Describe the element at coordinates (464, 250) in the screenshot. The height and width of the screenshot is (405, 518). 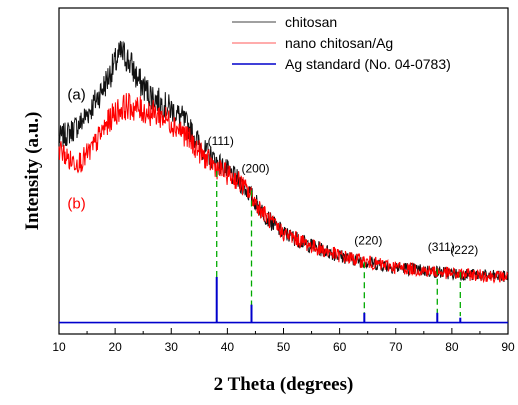
I see `peak-label-4: (222)` at that location.